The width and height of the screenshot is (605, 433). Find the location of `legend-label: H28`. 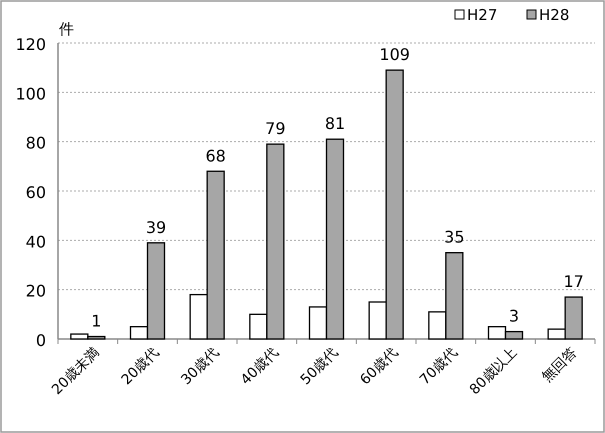

legend-label: H28 is located at coordinates (554, 15).